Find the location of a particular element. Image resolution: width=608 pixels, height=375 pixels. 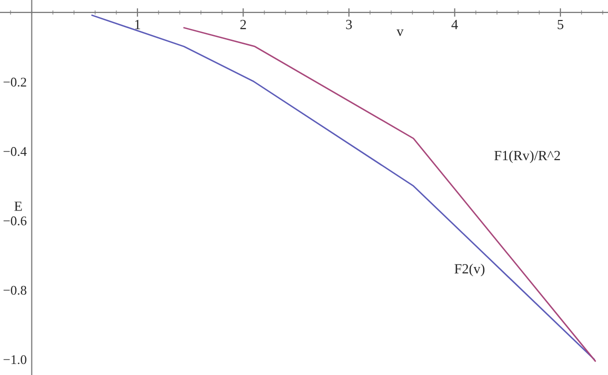

annotation: F1(Rv)/R^2 is located at coordinates (527, 157).